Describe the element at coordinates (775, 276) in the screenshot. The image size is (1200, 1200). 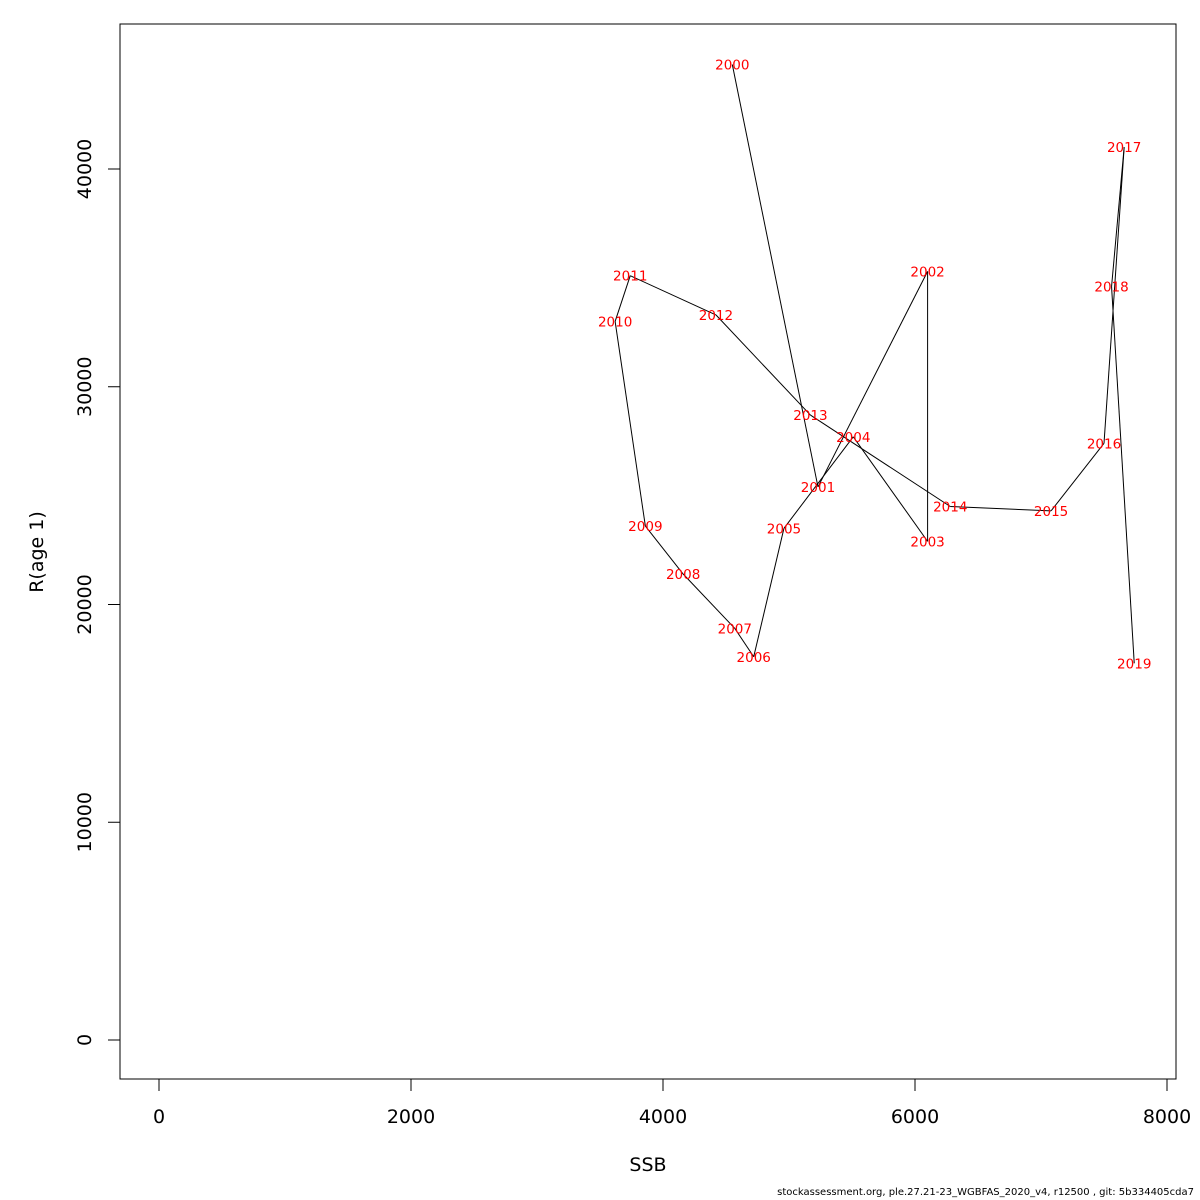
I see `line-segment-2000-2001` at that location.